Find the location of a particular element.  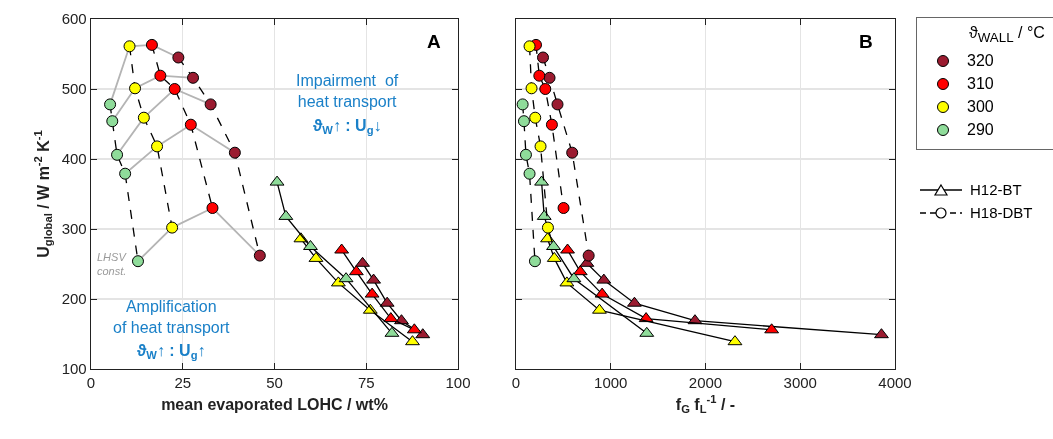

annotation: LHSV const. is located at coordinates (112, 264).